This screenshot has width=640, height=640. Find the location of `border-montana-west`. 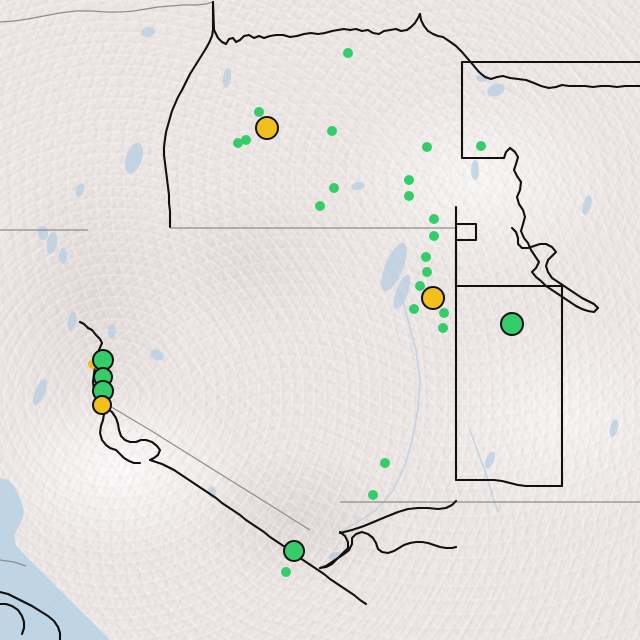

border-montana-west is located at coordinates (530, 187).